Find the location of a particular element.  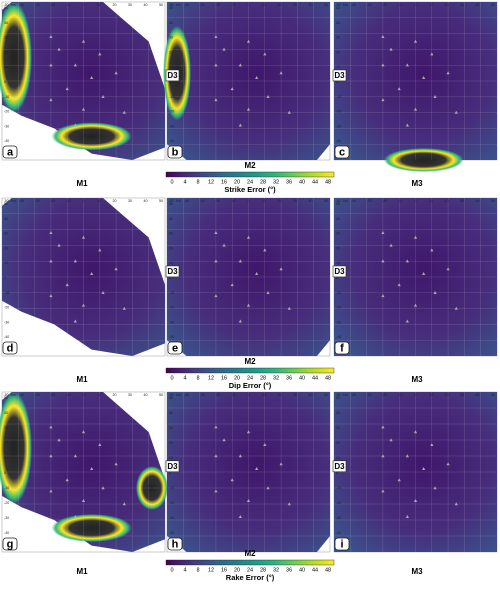

colorbar-tick-label: 36 is located at coordinates (289, 570).